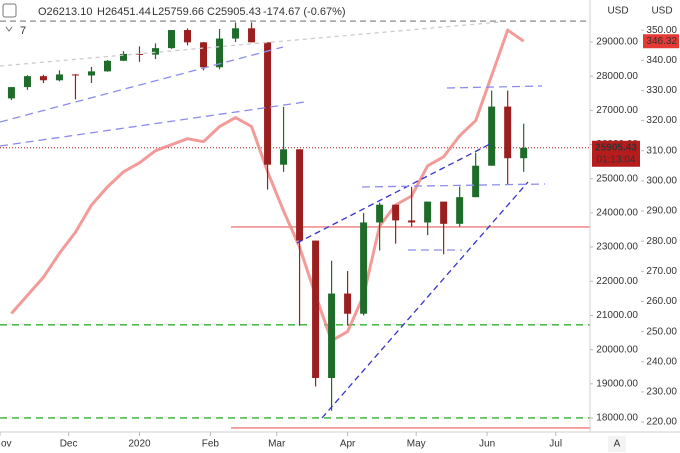  I want to click on x-tick-label: Apr, so click(348, 444).